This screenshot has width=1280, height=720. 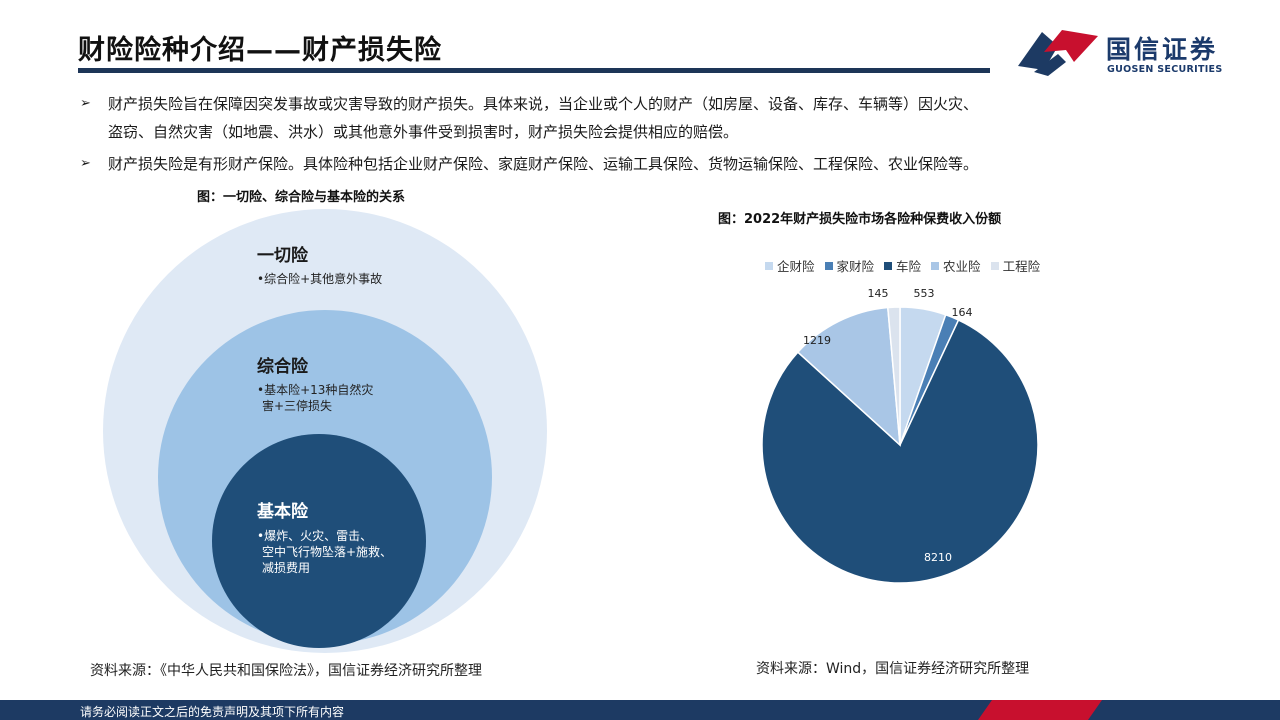 I want to click on guosen-logo-icon, so click(x=1058, y=53).